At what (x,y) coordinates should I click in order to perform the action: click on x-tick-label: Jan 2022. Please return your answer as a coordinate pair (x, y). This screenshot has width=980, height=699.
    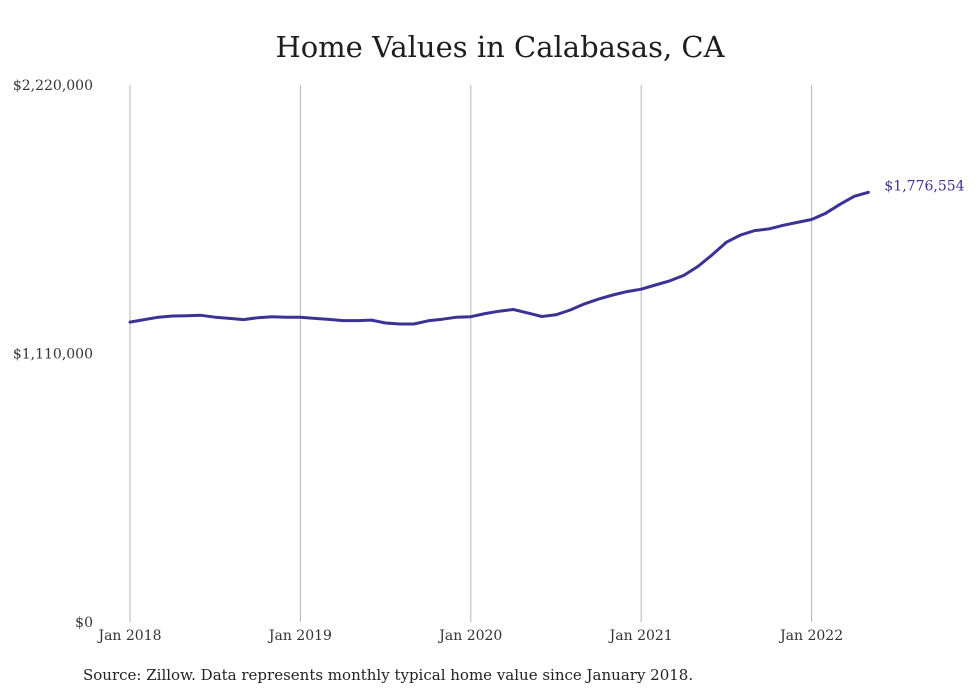
    Looking at the image, I should click on (810, 636).